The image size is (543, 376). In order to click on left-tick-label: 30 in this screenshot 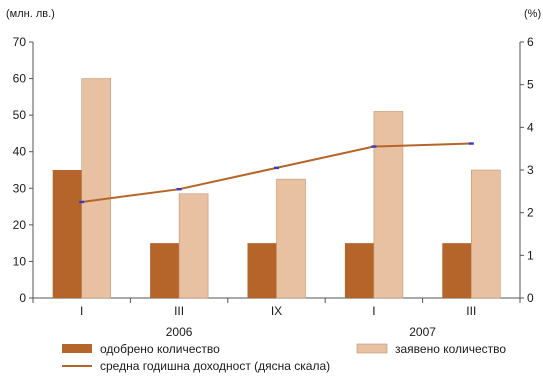, I will do `click(20, 188)`.